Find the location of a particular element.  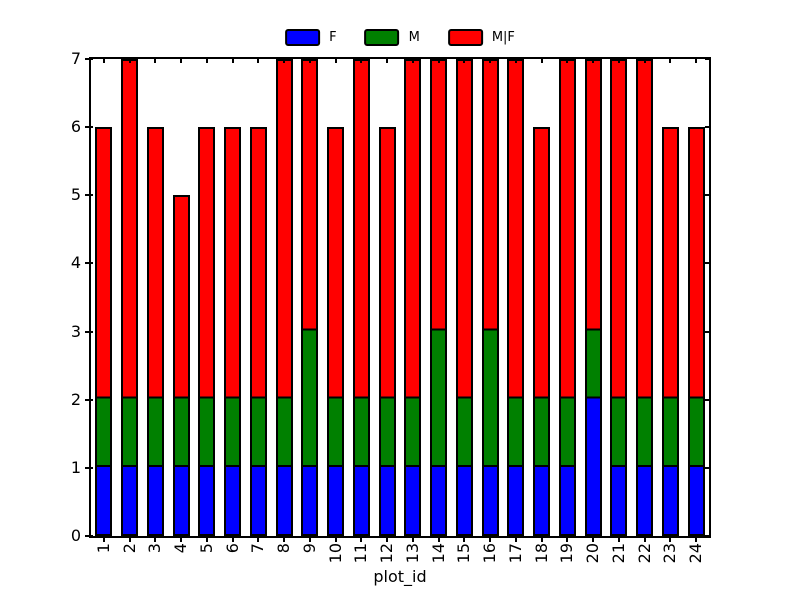

legend-swatch-M|F is located at coordinates (465, 37).